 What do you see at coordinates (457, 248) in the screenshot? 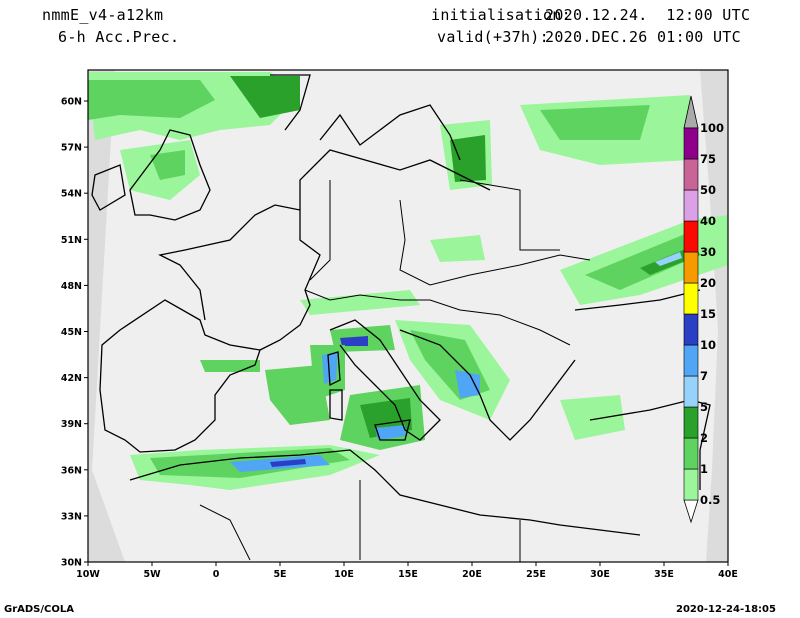
I see `precip-patch-poland-south` at bounding box center [457, 248].